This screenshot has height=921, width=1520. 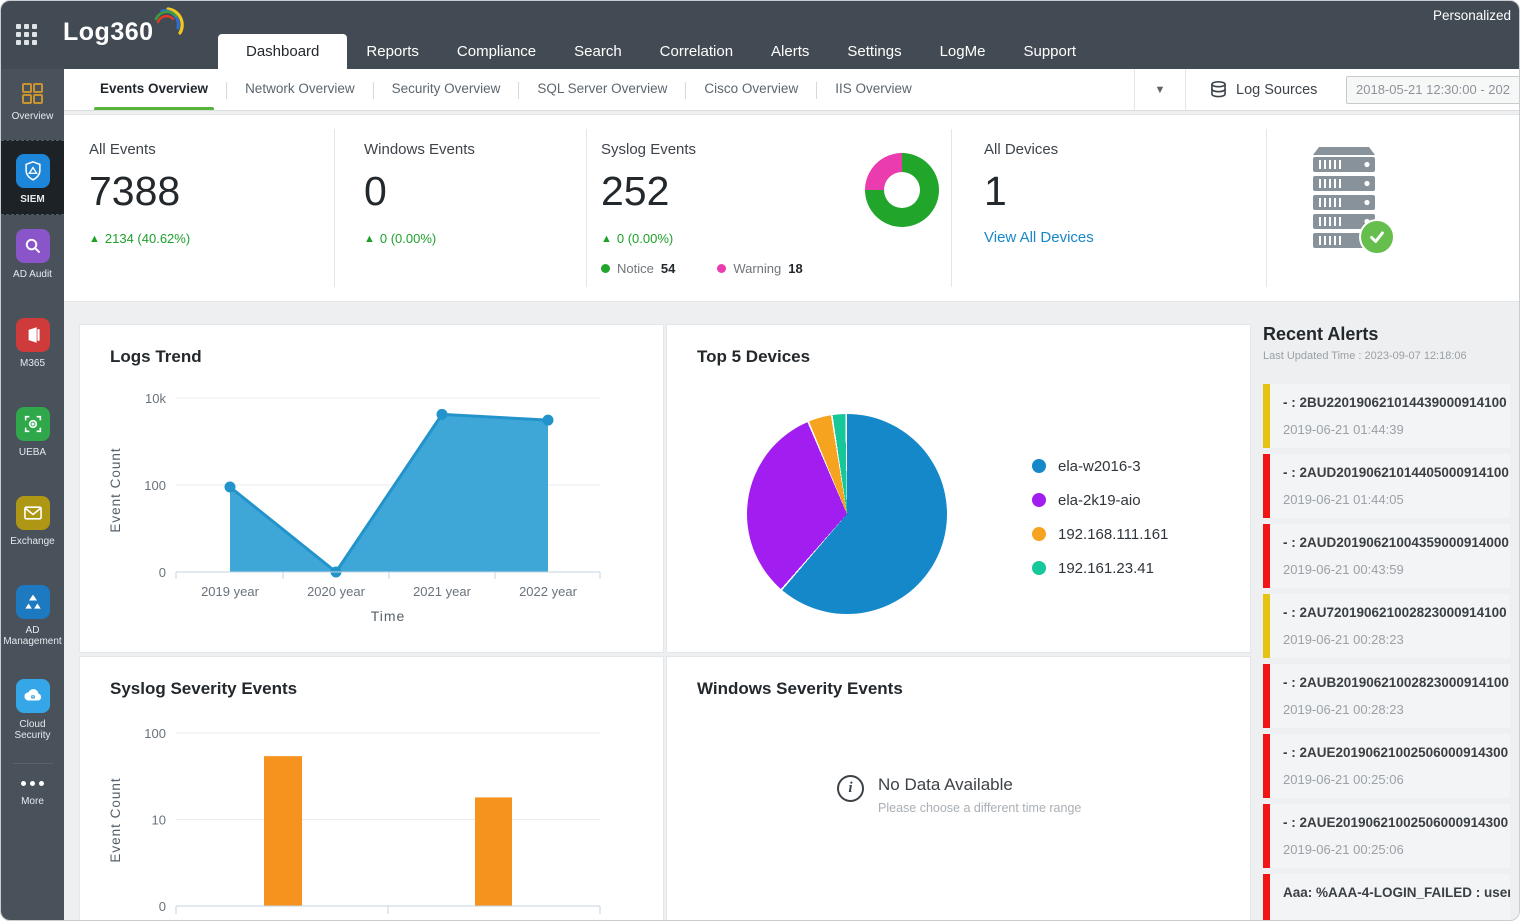 I want to click on alert-time: 2019-06-21 01:44:05, so click(x=1343, y=499).